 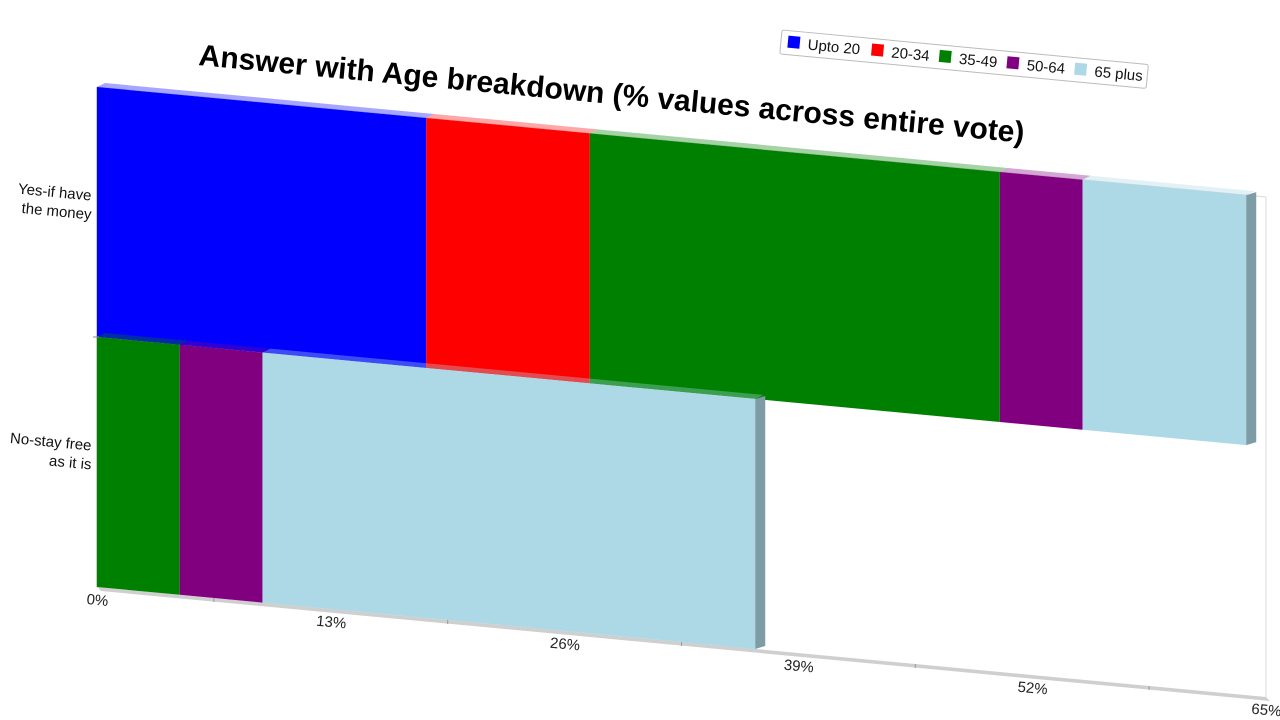 I want to click on legend-label: 35-49, so click(x=978, y=61).